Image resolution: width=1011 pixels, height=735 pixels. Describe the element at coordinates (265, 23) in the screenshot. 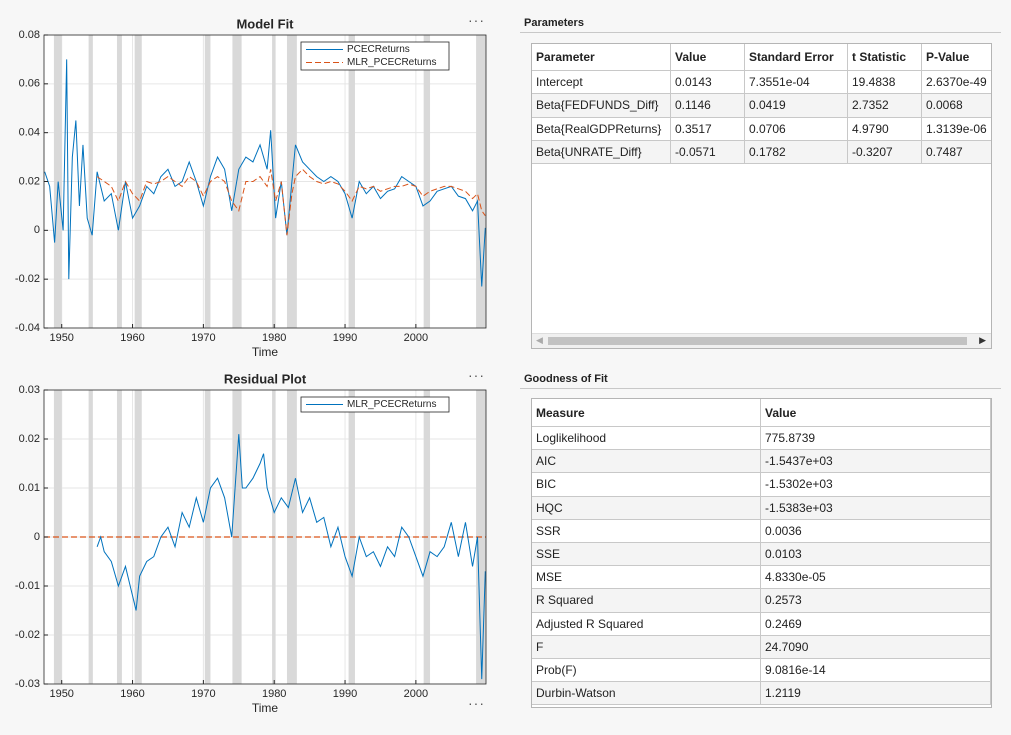

I see `chart-title: Model Fit` at that location.